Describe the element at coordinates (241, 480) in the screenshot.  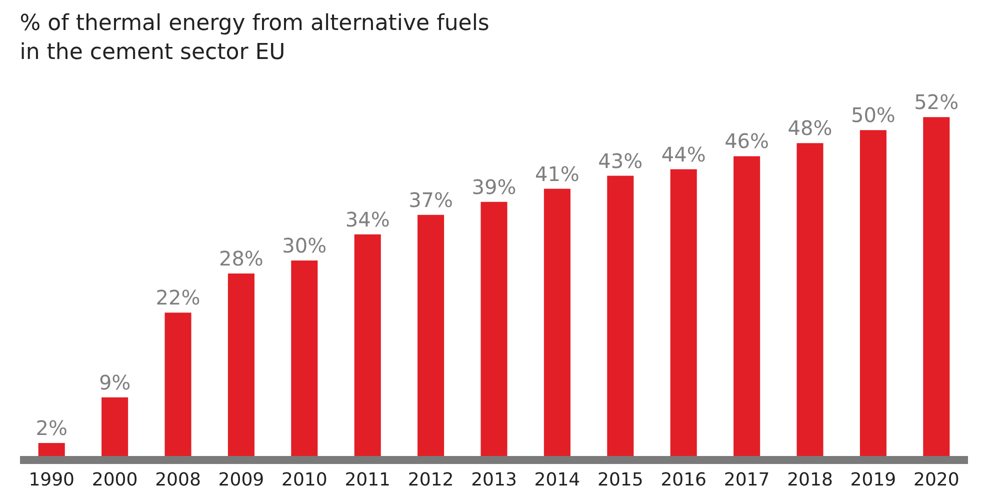
I see `x-tick-label: 2009` at that location.